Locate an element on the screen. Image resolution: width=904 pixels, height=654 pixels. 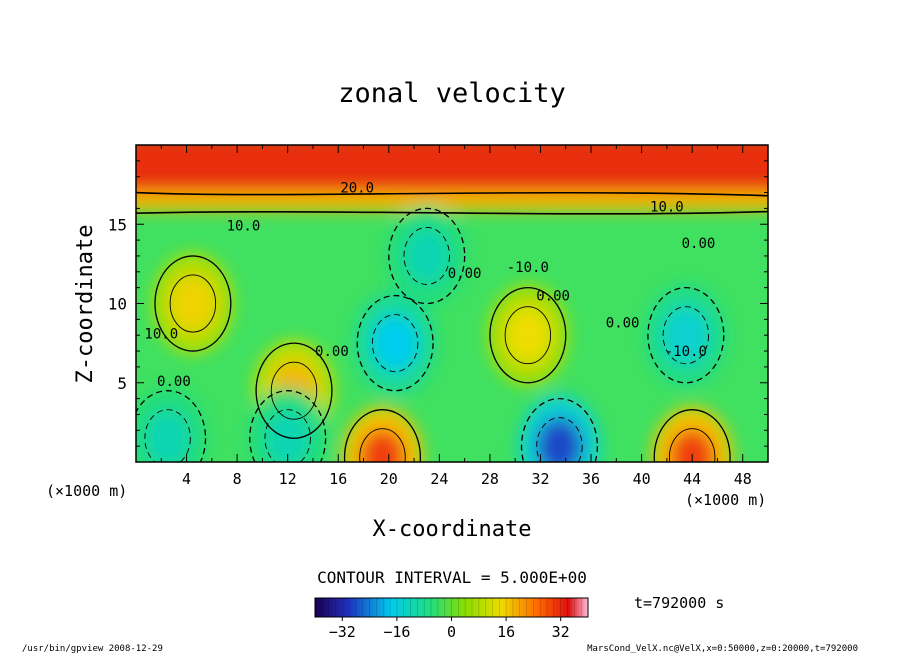
contour-label-3: 0.00 is located at coordinates (699, 244).